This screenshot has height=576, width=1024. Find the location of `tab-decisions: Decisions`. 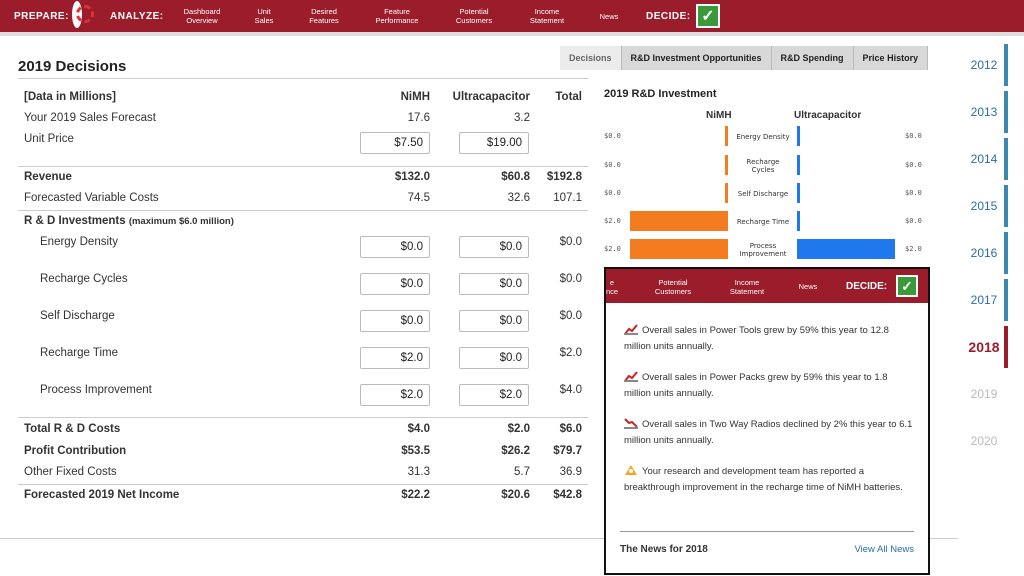

tab-decisions: Decisions is located at coordinates (591, 58).